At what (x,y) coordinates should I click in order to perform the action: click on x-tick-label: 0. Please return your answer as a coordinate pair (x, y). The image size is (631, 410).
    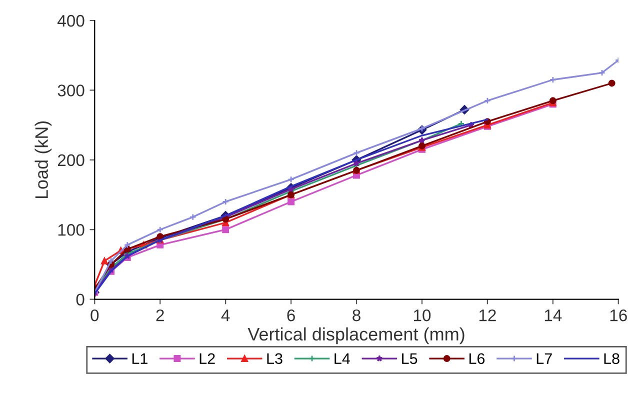
    Looking at the image, I should click on (94, 315).